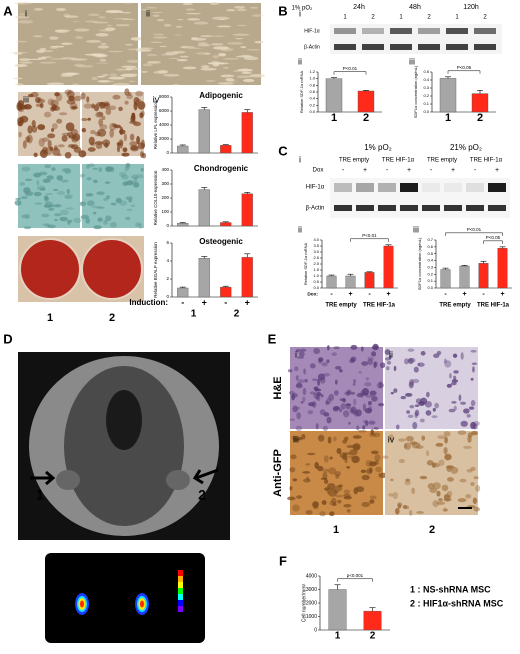 This screenshot has height=654, width=520. Describe the element at coordinates (412, 61) in the screenshot. I see `sub-label: iii` at that location.